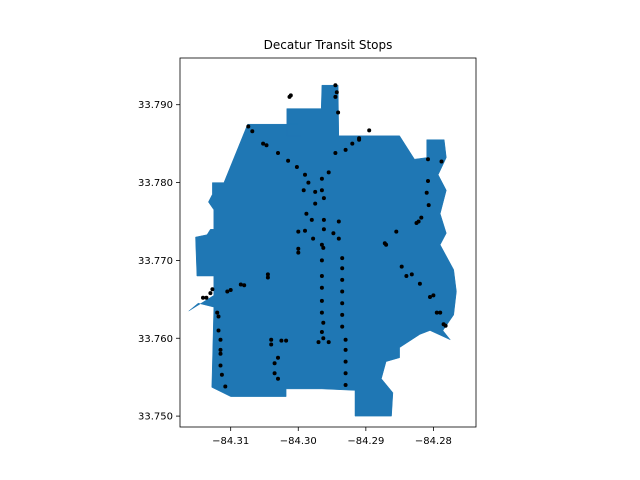 This screenshot has width=640, height=480. What do you see at coordinates (433, 441) in the screenshot?
I see `x-tick-label: −84.28` at bounding box center [433, 441].